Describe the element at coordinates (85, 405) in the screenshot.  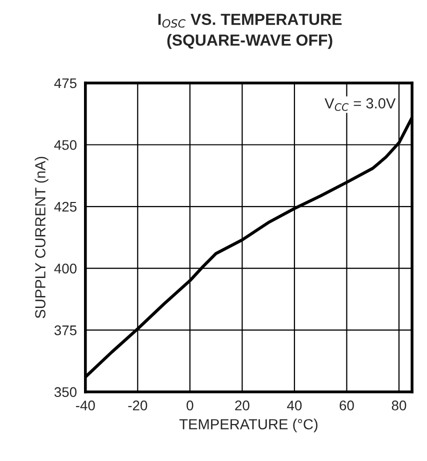
I see `x-tick-label: -40` at that location.